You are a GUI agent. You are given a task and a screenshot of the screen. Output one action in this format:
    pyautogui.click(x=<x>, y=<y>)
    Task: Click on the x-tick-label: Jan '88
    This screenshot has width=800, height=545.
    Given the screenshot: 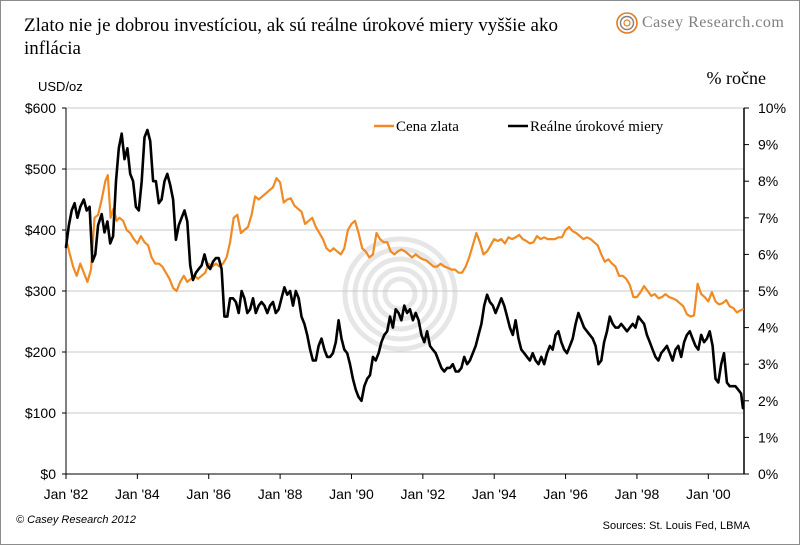 What is the action you would take?
    pyautogui.click(x=280, y=494)
    